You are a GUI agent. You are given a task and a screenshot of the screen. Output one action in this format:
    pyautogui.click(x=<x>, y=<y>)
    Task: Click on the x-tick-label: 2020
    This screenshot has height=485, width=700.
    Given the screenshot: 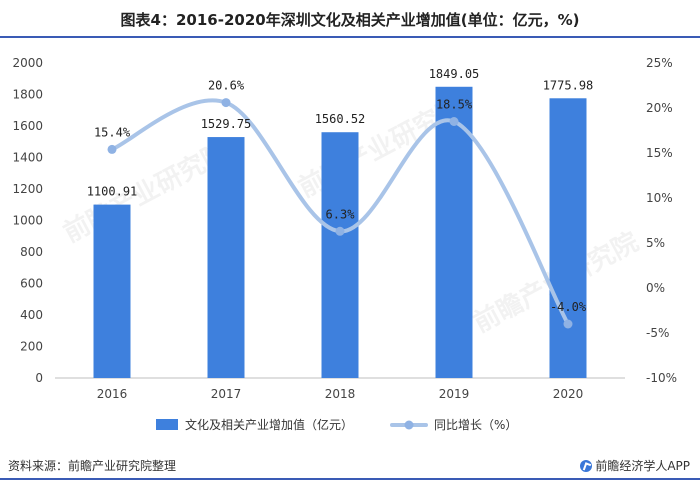 What is the action you would take?
    pyautogui.click(x=568, y=394)
    